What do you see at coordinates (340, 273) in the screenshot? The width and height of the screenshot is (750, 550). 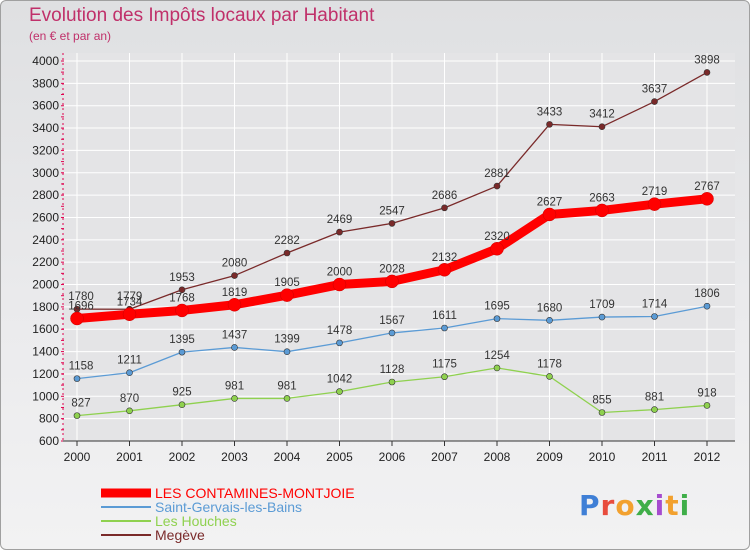 I see `data-label: 2000` at bounding box center [340, 273].